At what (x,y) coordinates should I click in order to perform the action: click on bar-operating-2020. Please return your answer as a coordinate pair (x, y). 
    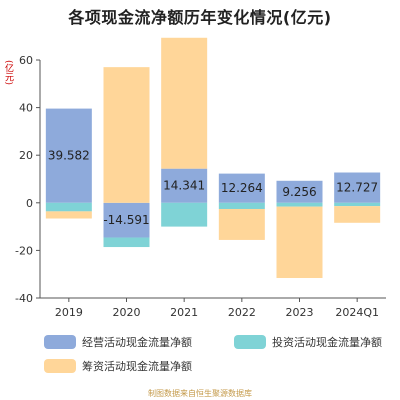
    Looking at the image, I should click on (126, 220).